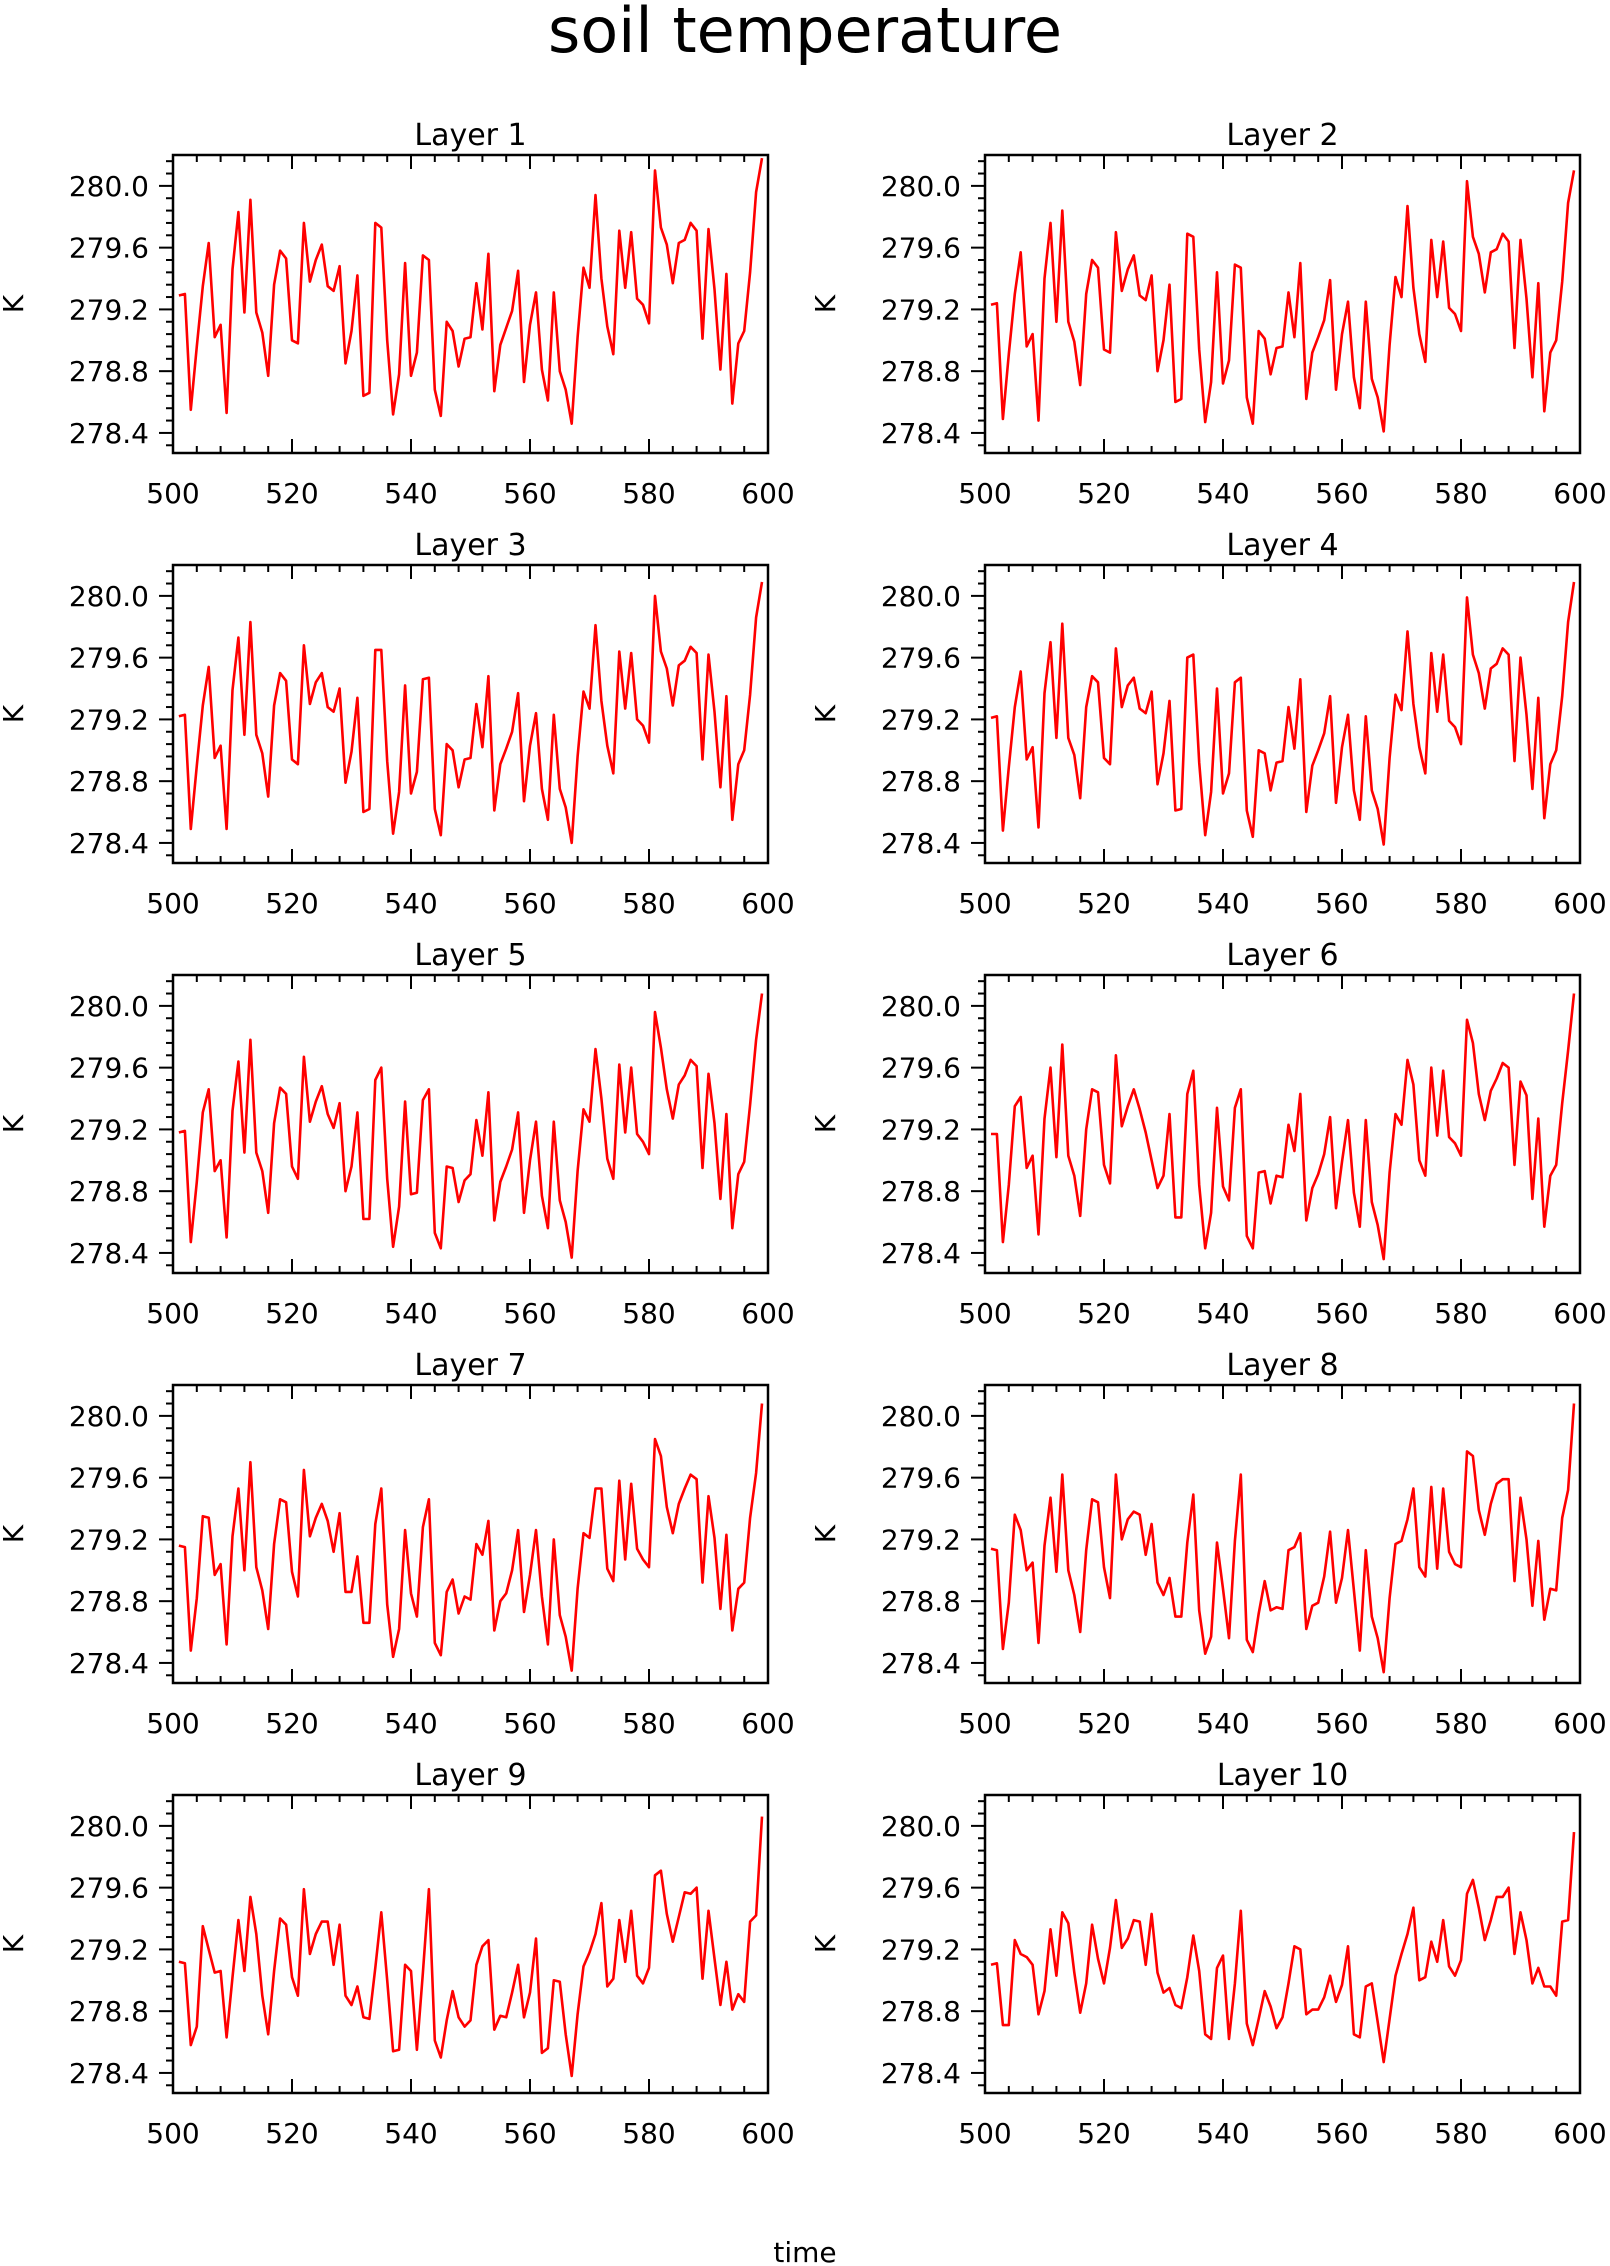  I want to click on panel-title: Layer 3, so click(470, 545).